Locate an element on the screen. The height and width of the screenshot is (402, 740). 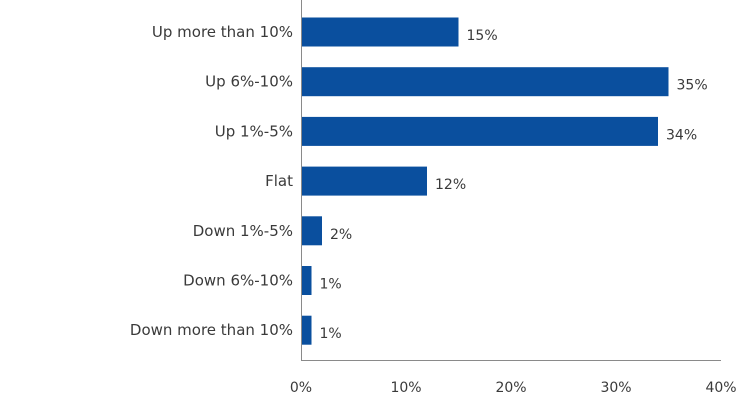
value-label: 2% is located at coordinates (341, 235).